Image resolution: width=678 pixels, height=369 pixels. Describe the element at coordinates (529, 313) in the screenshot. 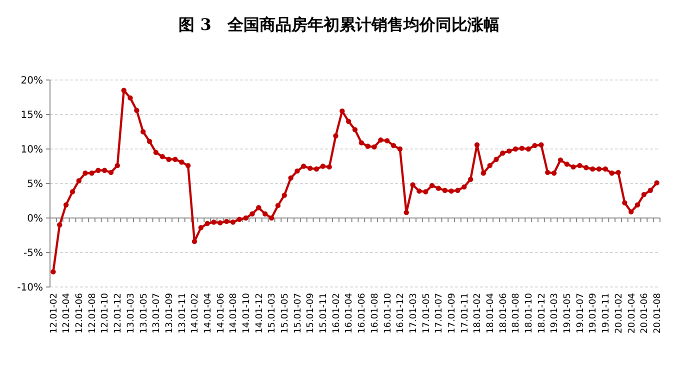

I see `x-tick-label: 18.01-10` at that location.